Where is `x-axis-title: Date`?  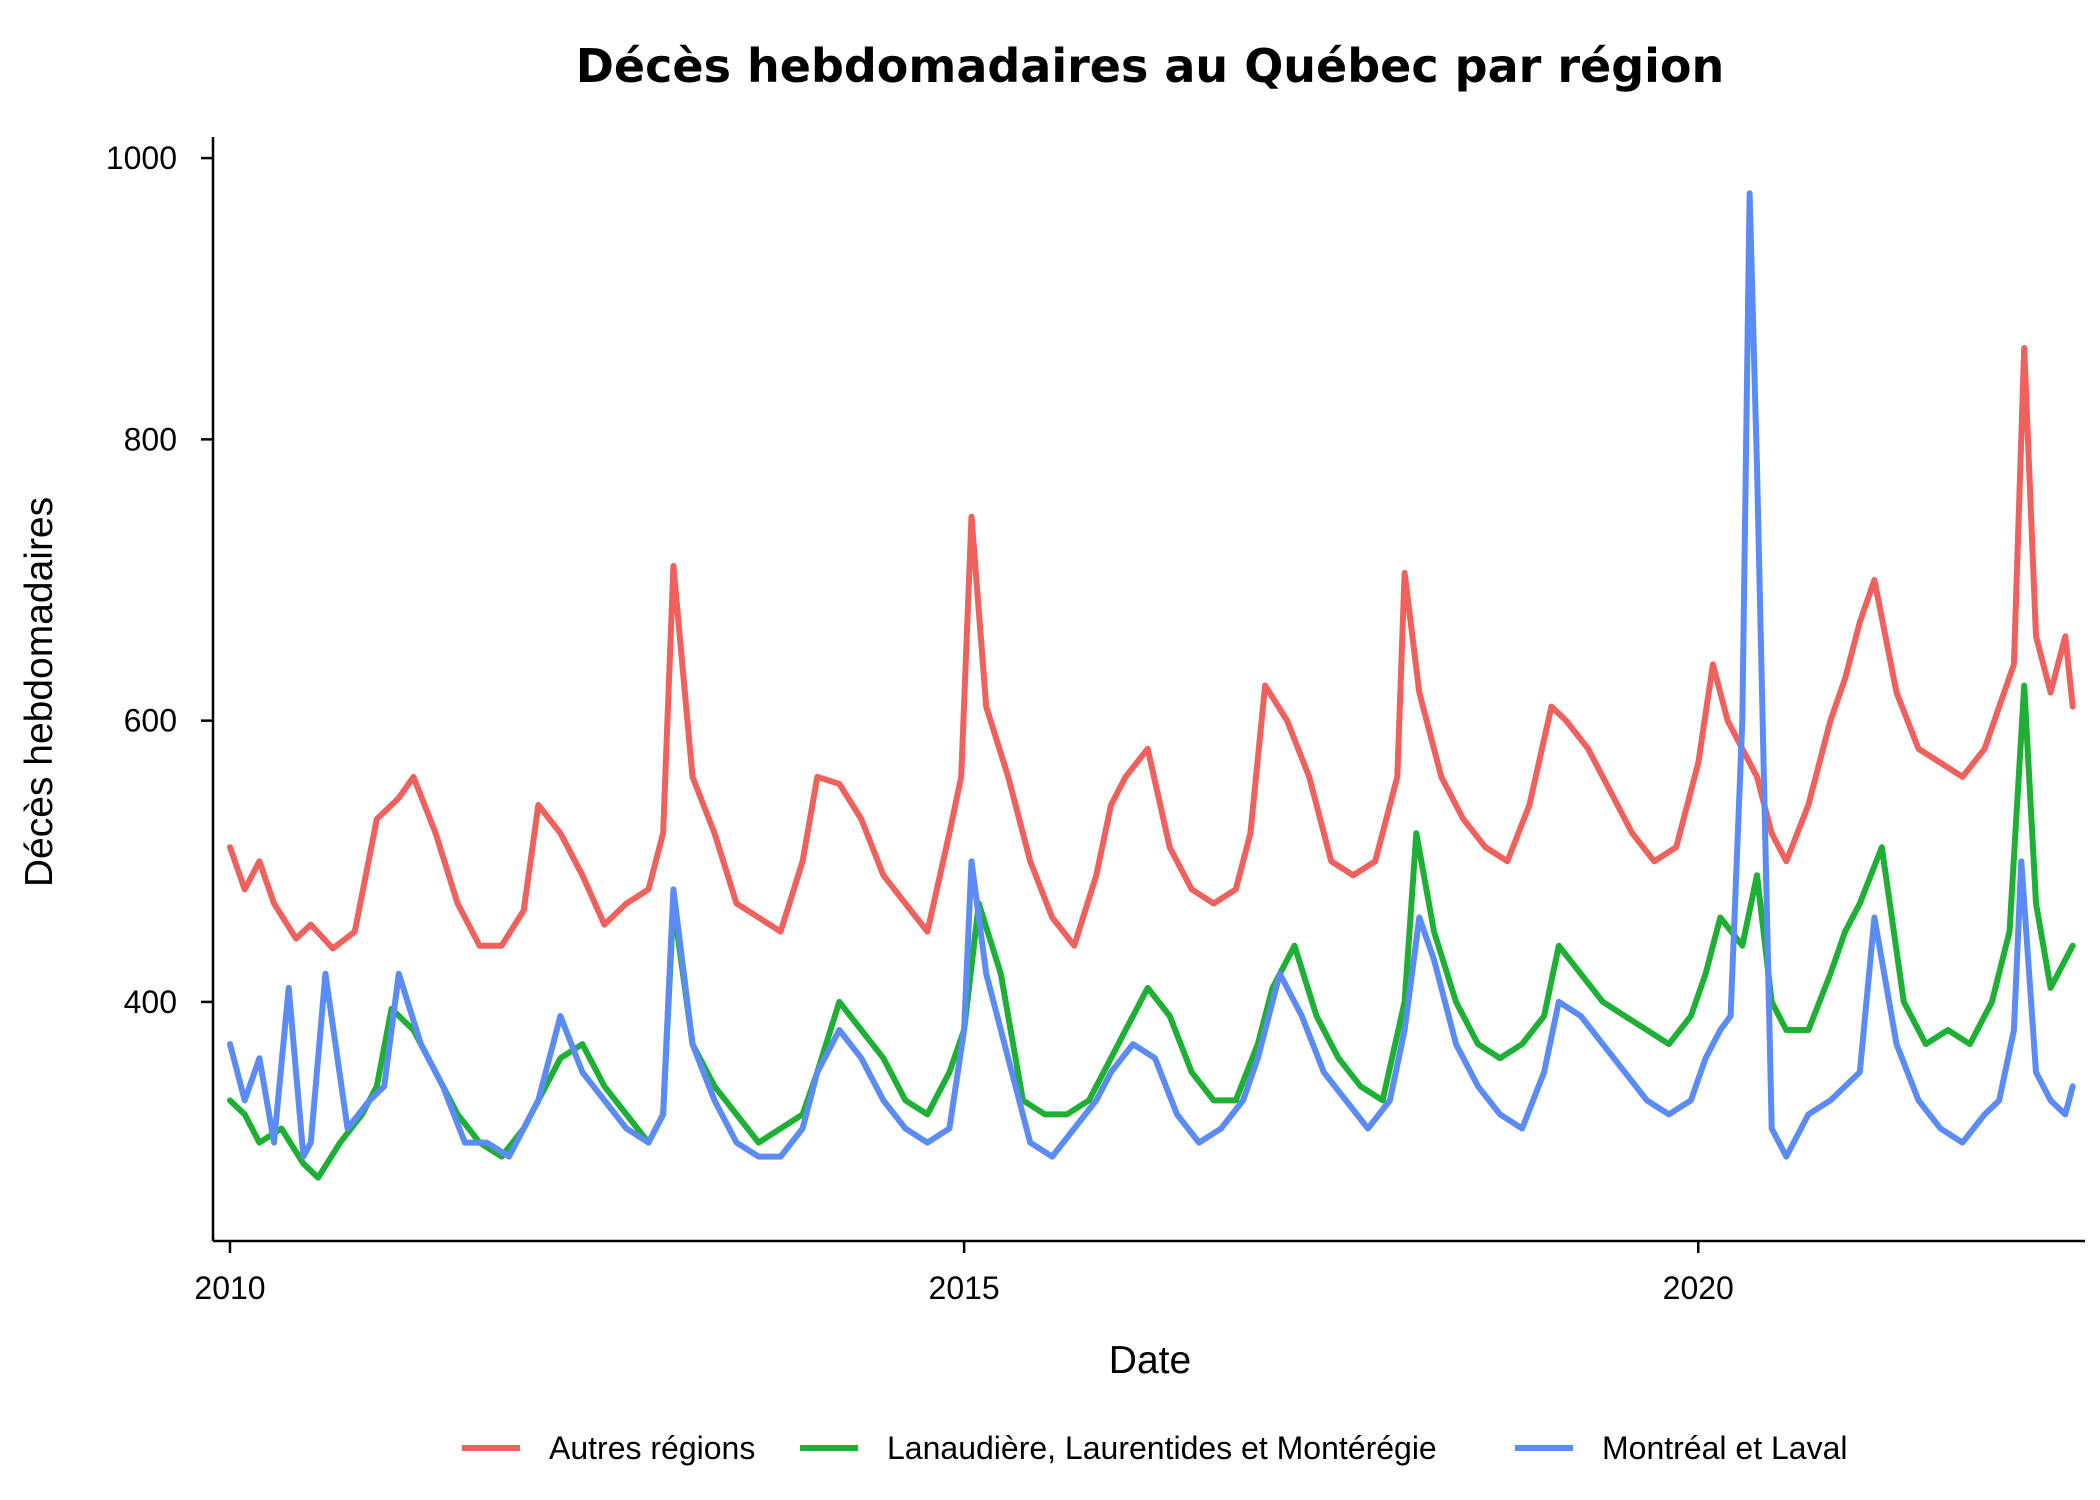
x-axis-title: Date is located at coordinates (1150, 1360).